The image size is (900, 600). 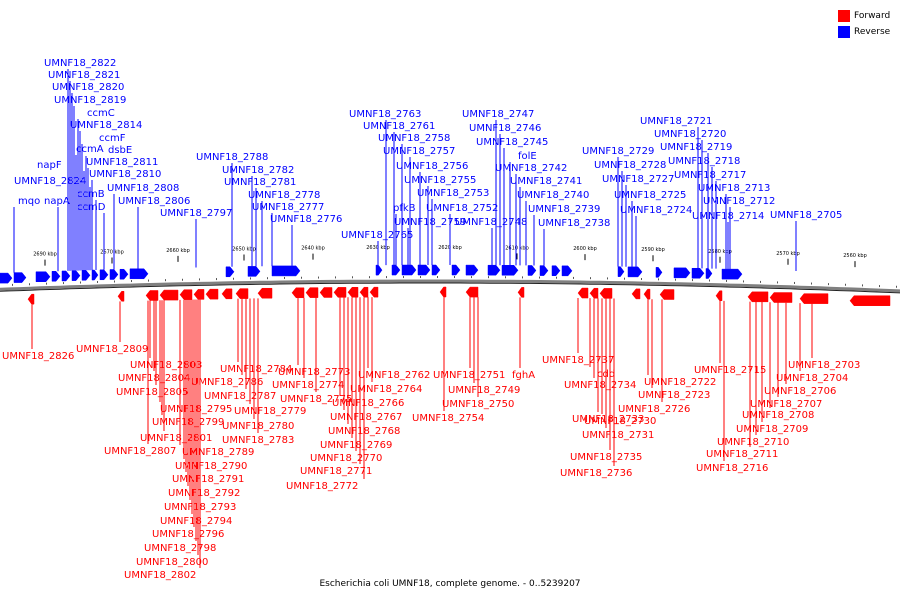 I want to click on forward-gene-label: UMNF18_2786, so click(x=227, y=382).